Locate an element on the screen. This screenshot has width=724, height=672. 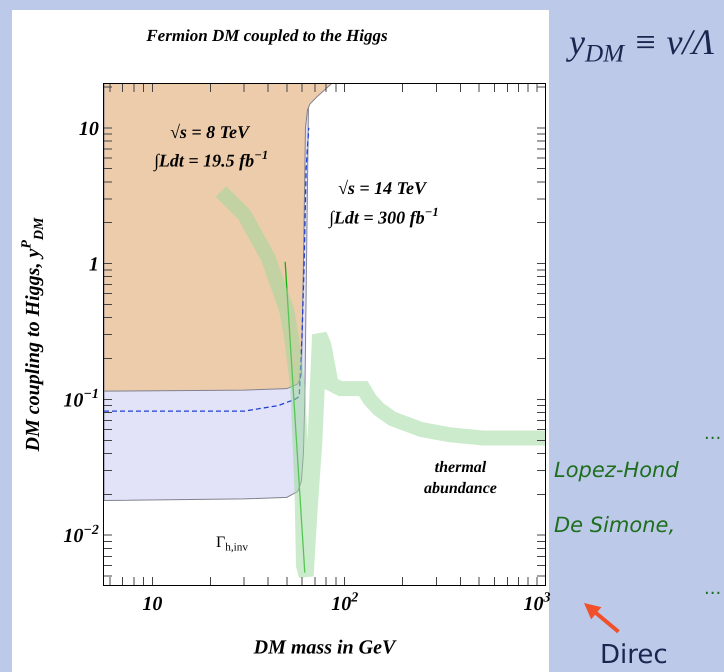
text: Lopez-Hond is located at coordinates (617, 470).